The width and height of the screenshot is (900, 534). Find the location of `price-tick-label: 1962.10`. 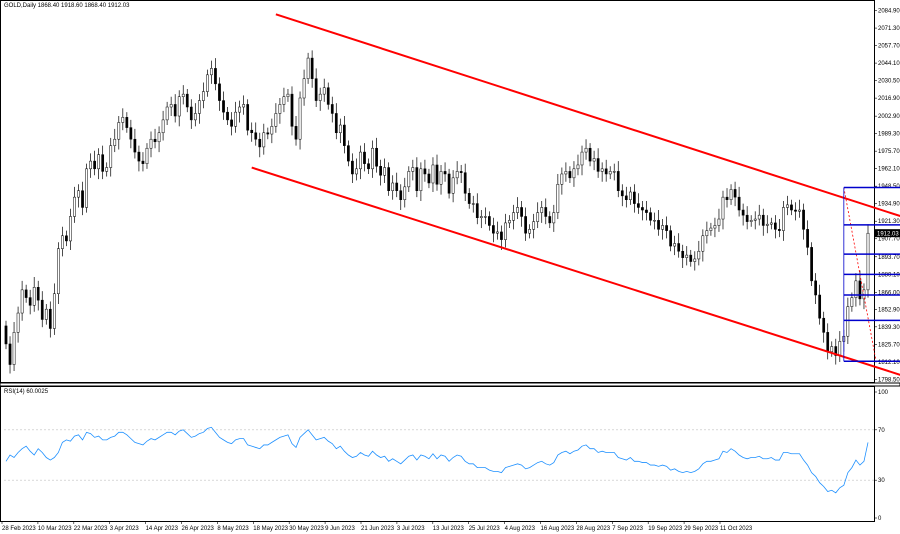

price-tick-label: 1962.10 is located at coordinates (889, 170).